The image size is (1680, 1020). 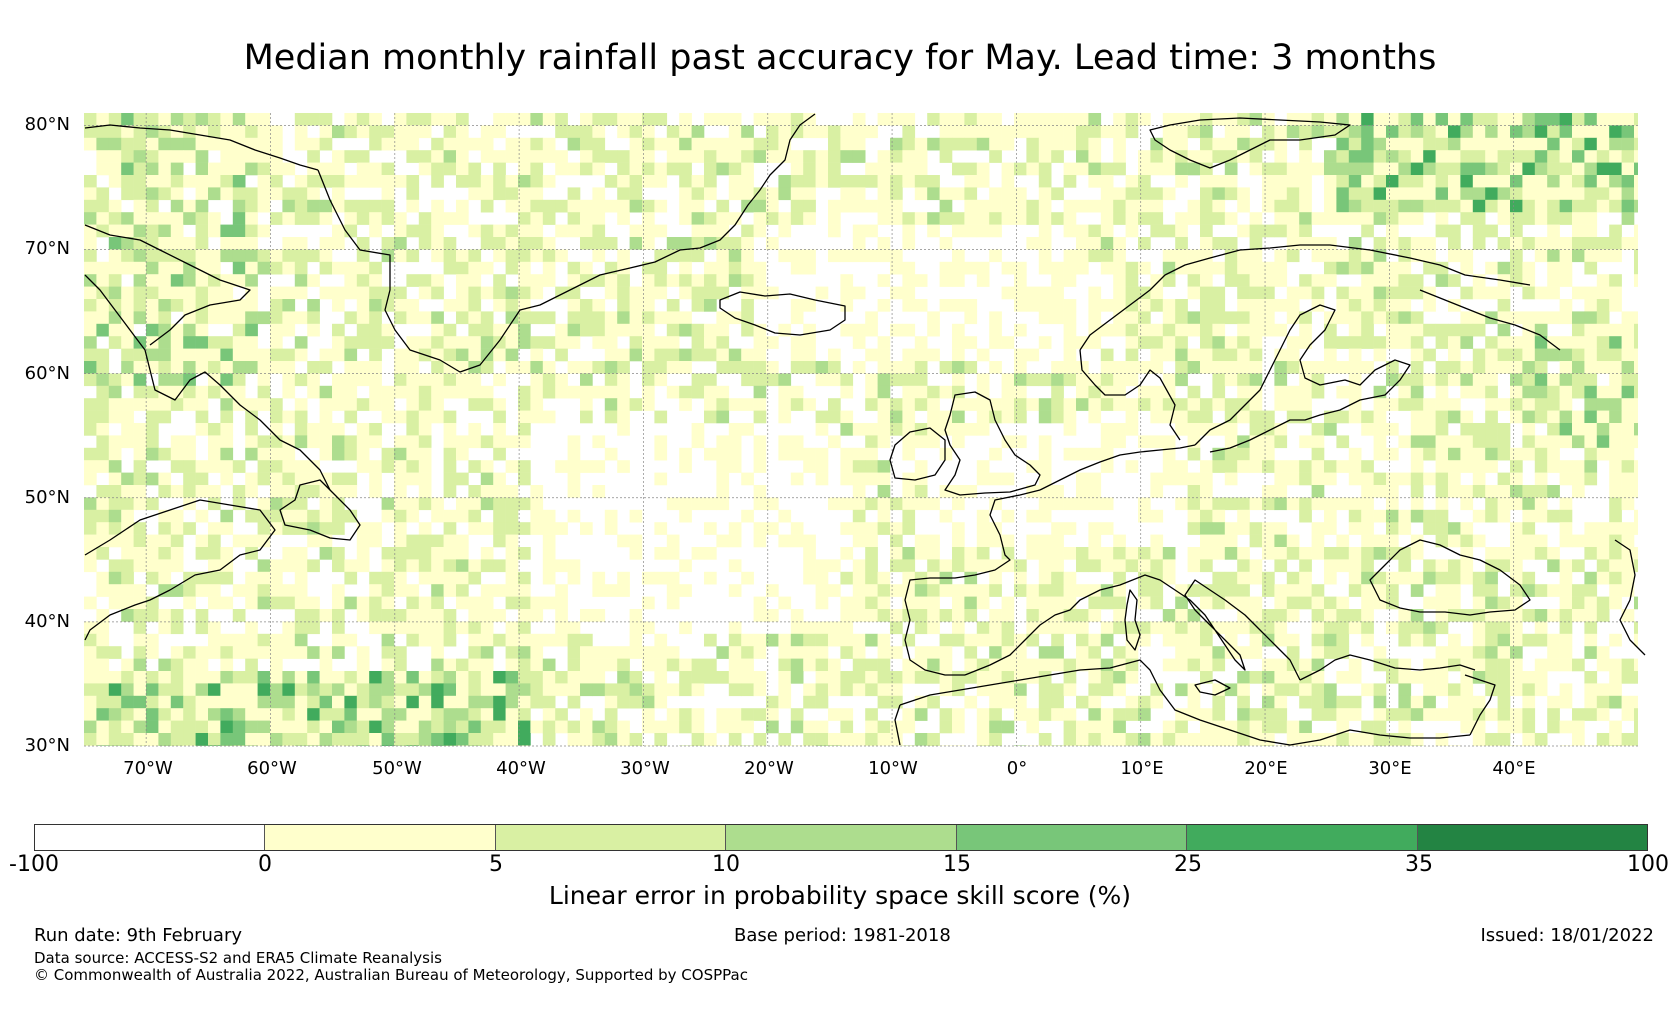 I want to click on lon-label: 70°W, so click(x=148, y=768).